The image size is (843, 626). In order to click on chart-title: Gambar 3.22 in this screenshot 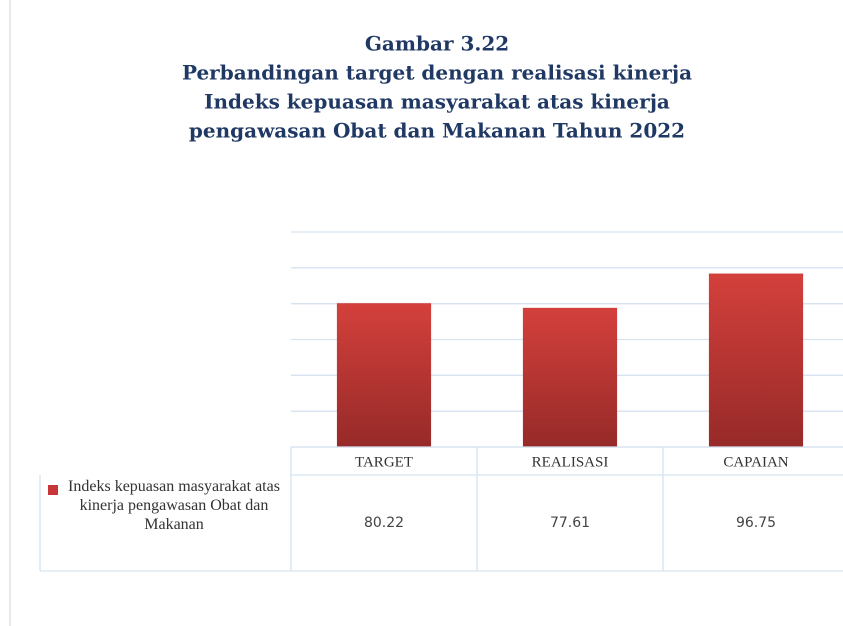, I will do `click(437, 44)`.